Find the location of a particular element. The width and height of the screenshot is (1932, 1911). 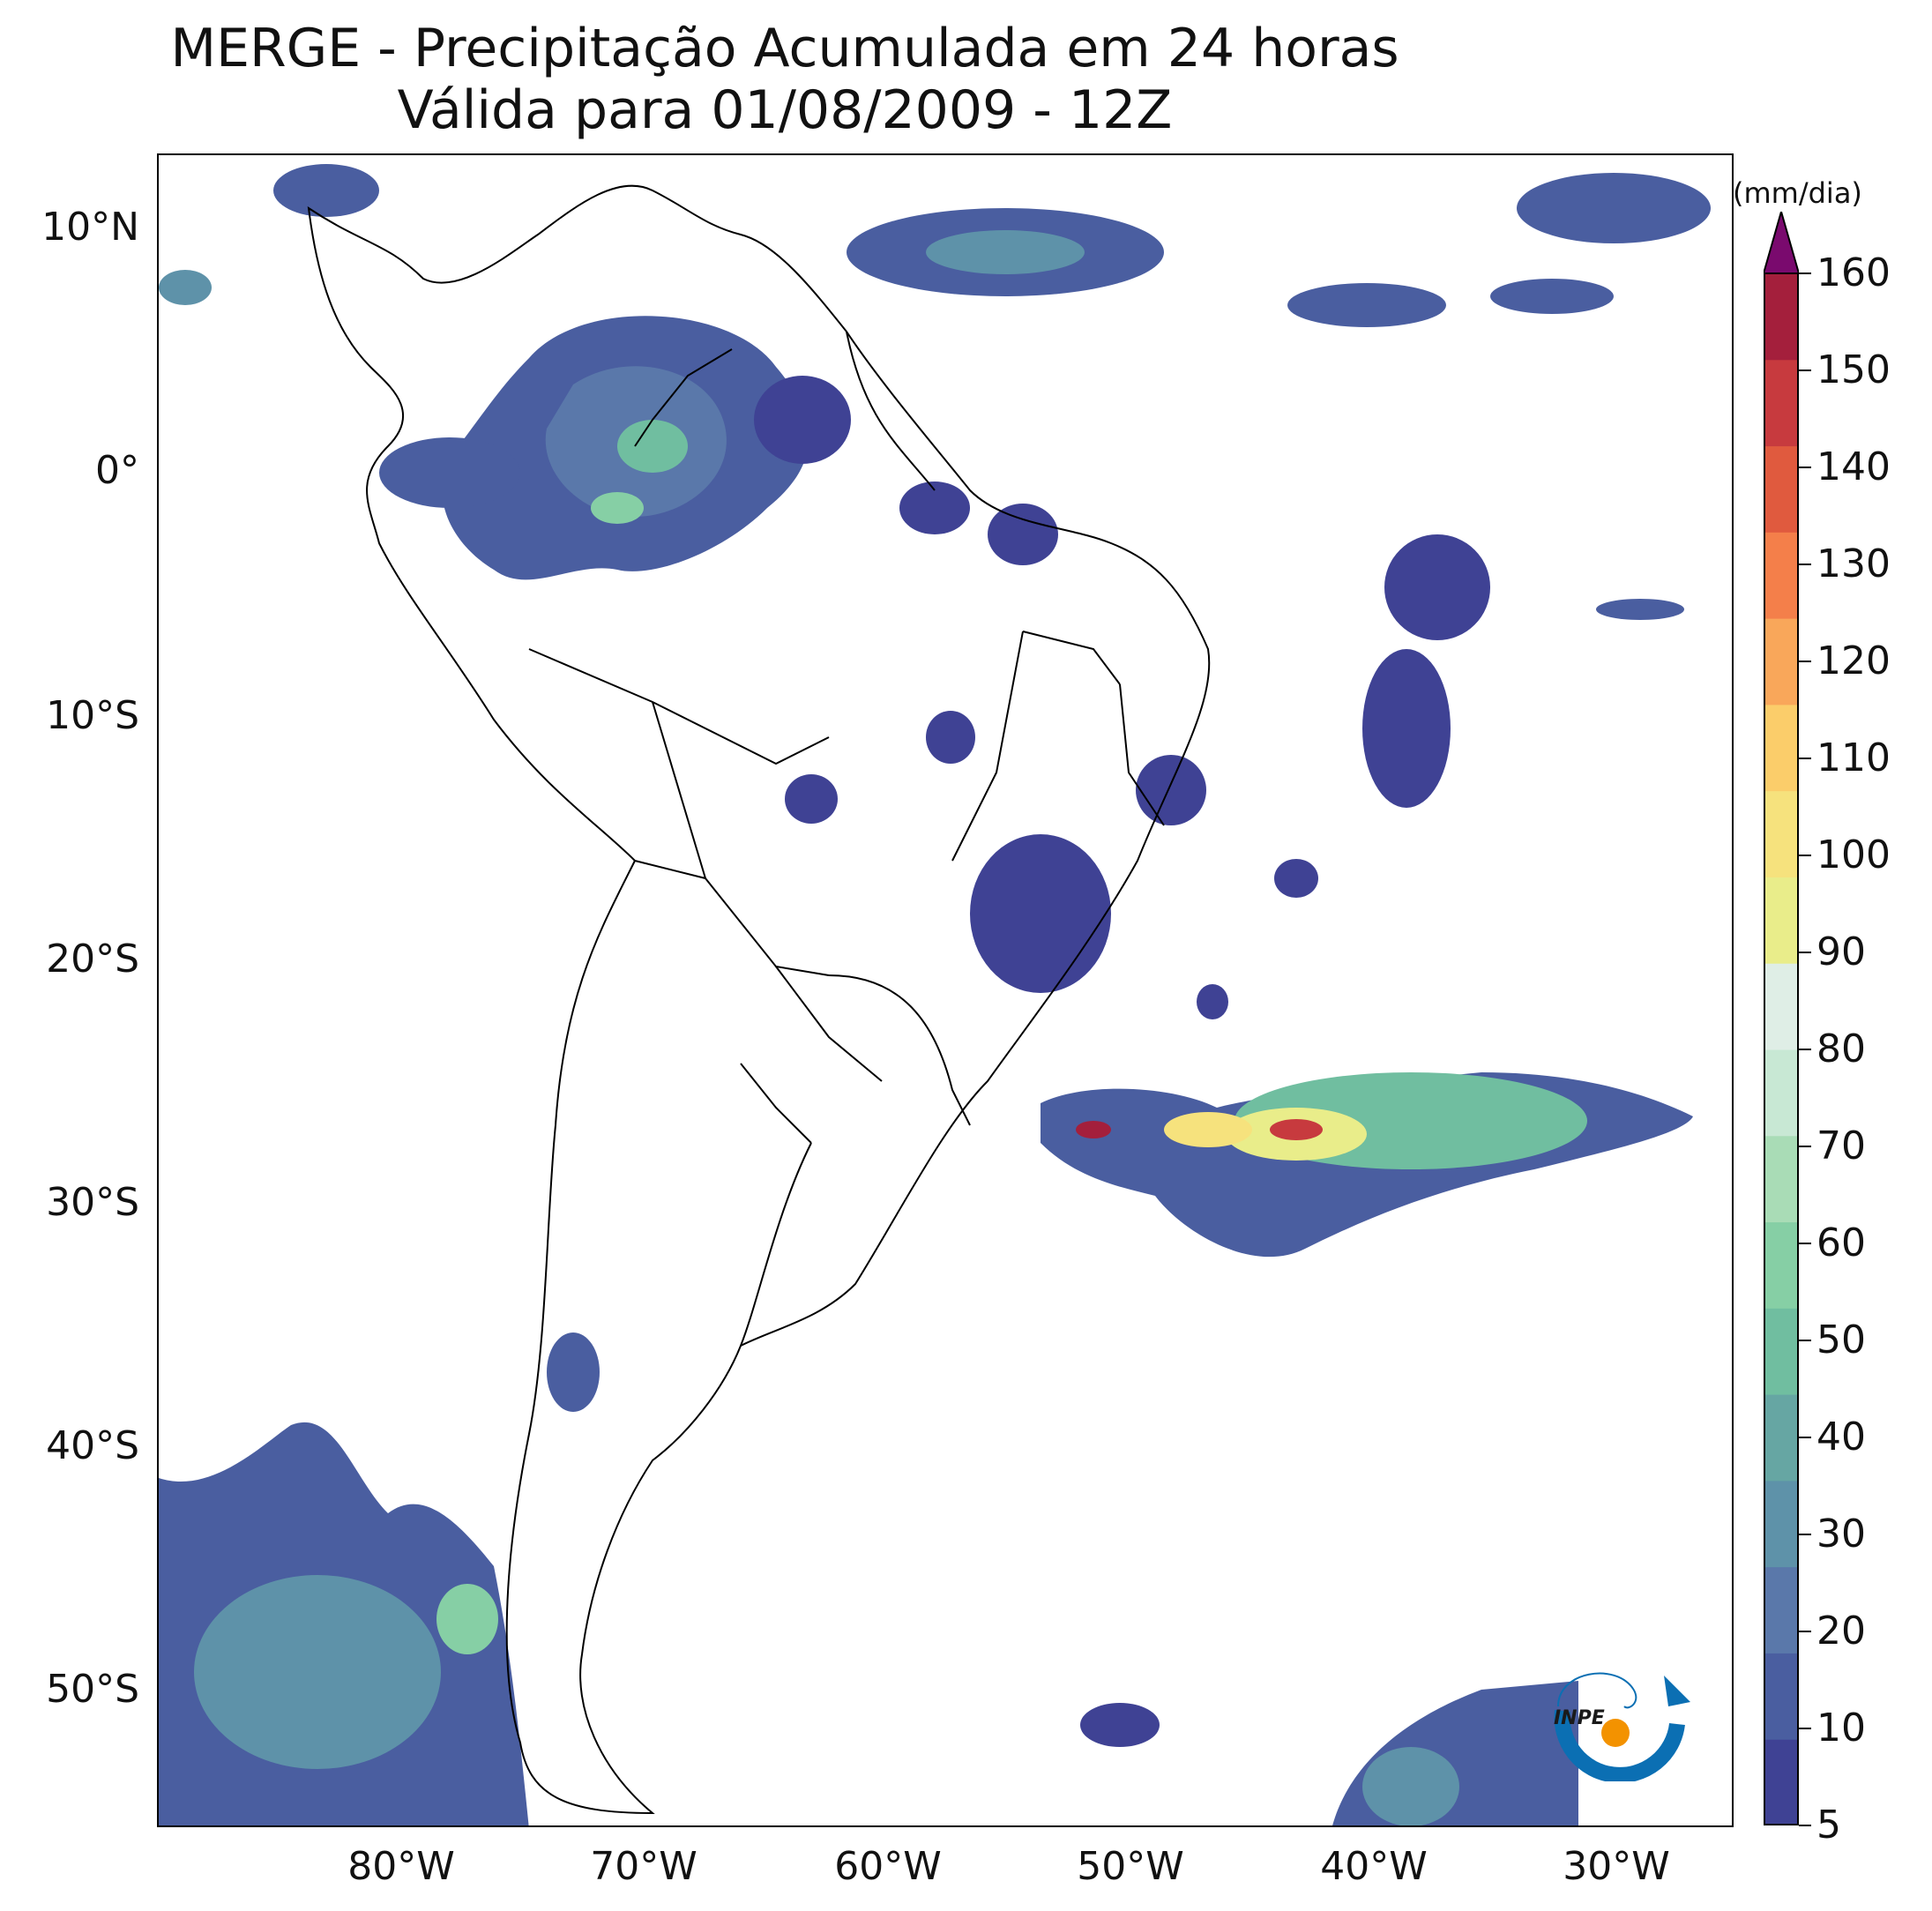

colorbar-tick-label: 20 is located at coordinates (1841, 1631).